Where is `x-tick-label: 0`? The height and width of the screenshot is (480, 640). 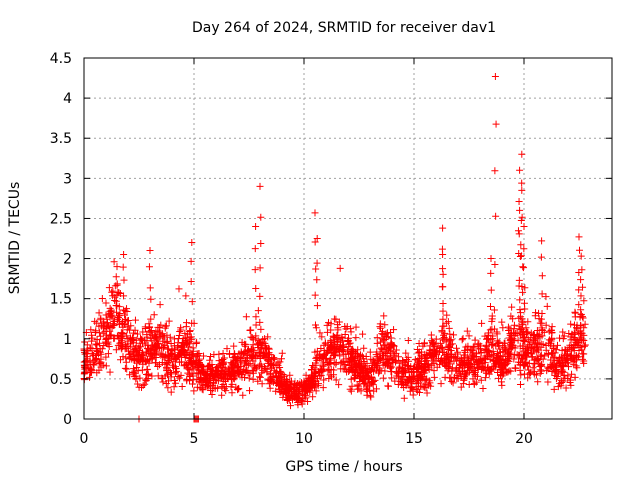 x-tick-label: 0 is located at coordinates (84, 439).